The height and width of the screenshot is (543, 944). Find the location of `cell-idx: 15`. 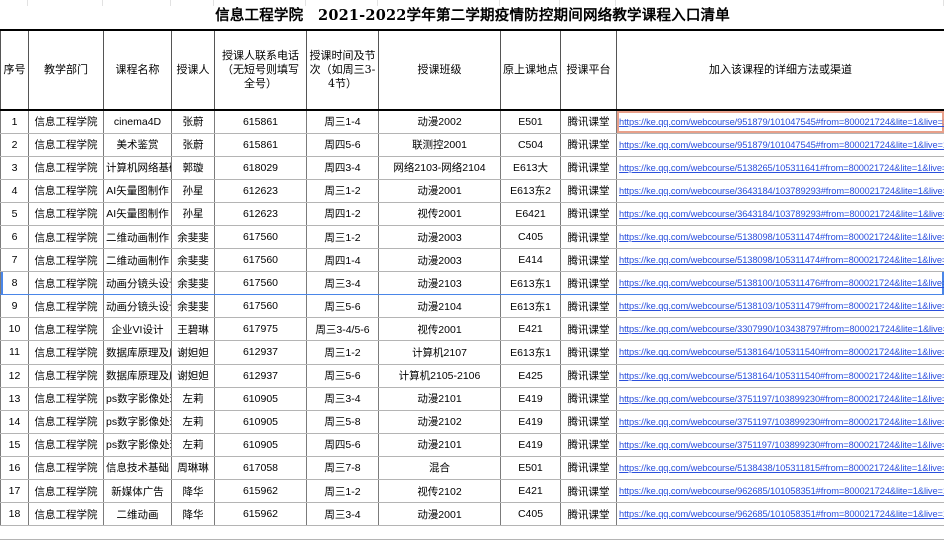

cell-idx: 15 is located at coordinates (14, 444).